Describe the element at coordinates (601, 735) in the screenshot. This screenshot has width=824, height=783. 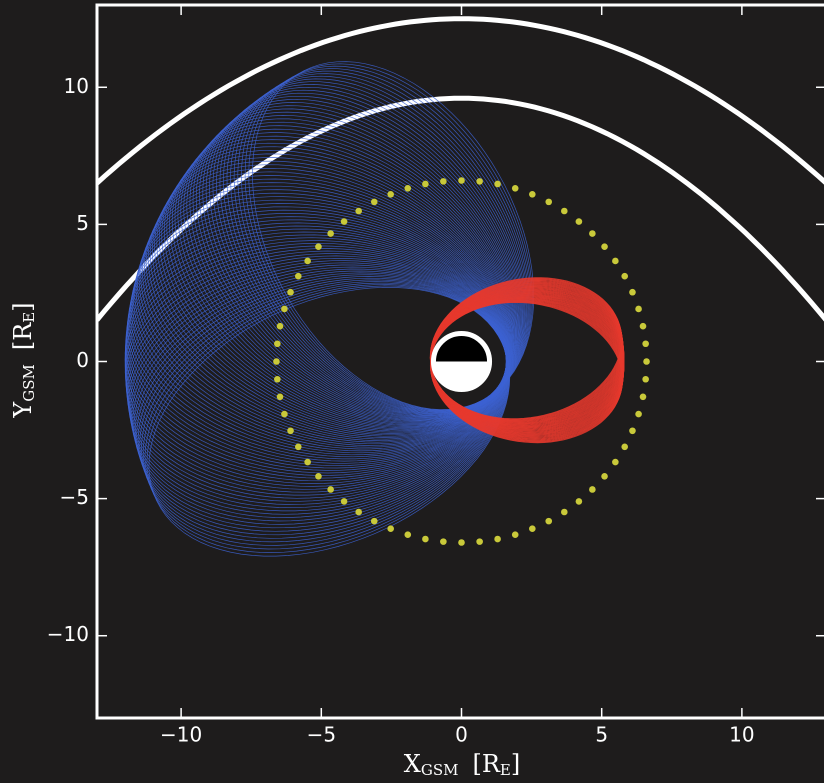
I see `x-tick-label: 5` at that location.